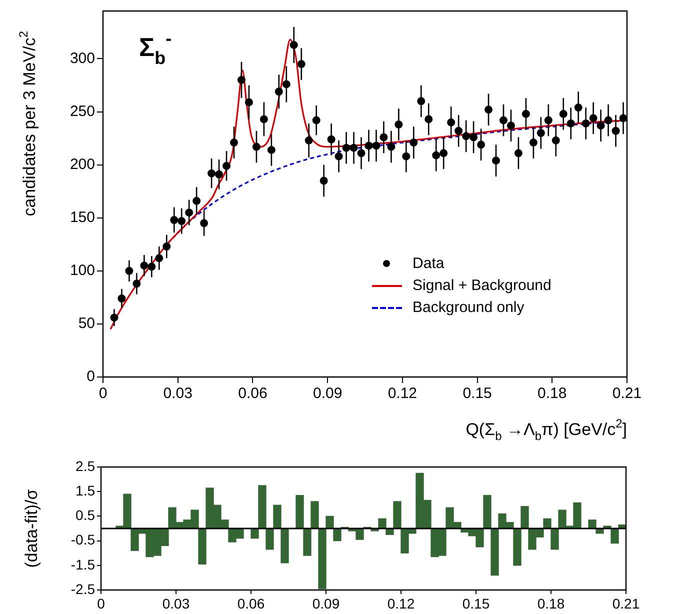 This screenshot has width=681, height=614. Describe the element at coordinates (86, 323) in the screenshot. I see `y-tick-label: 50` at that location.